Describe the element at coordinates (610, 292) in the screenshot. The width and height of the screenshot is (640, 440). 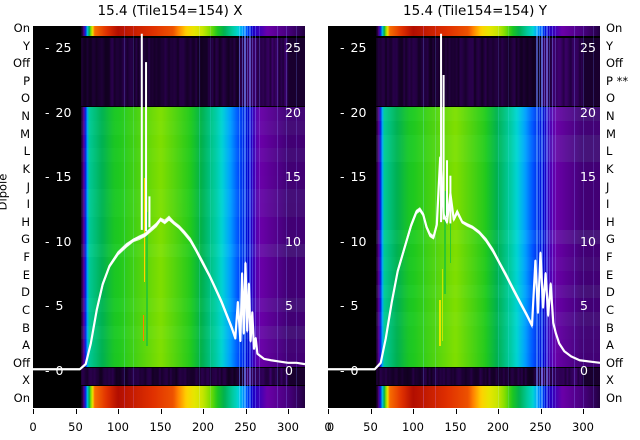
I see `category-label-right: D` at that location.